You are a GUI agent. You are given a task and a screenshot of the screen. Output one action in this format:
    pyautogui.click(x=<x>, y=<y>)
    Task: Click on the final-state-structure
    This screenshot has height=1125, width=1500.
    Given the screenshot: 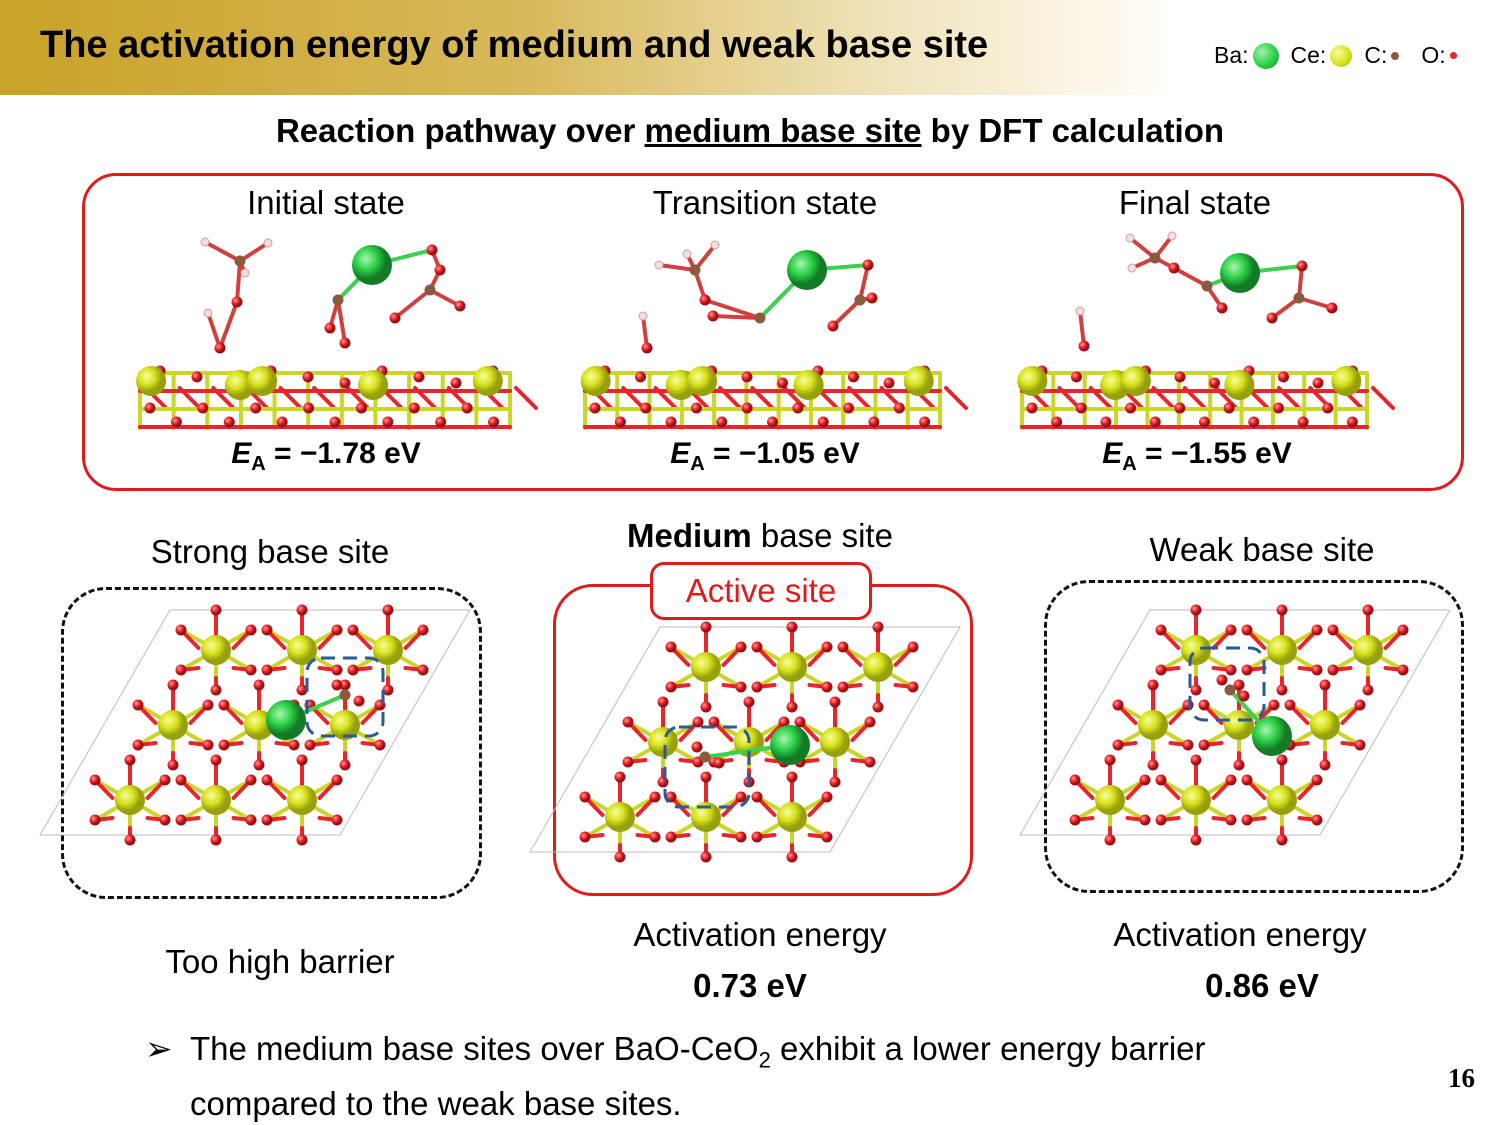 What is the action you would take?
    pyautogui.click(x=1206, y=330)
    